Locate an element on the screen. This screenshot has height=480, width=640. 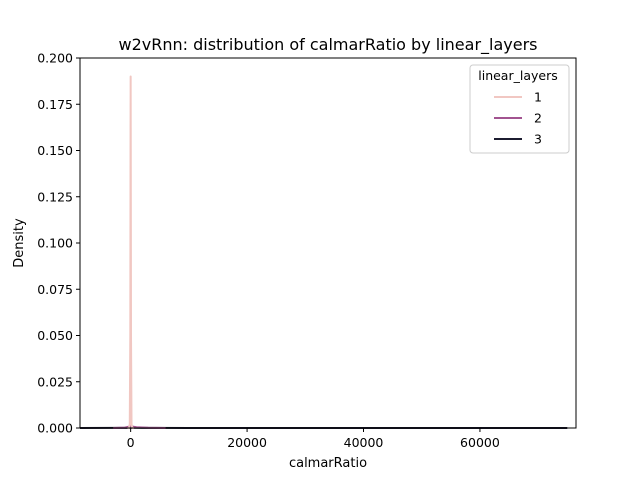
y-tick-label: 0.150 is located at coordinates (55, 150).